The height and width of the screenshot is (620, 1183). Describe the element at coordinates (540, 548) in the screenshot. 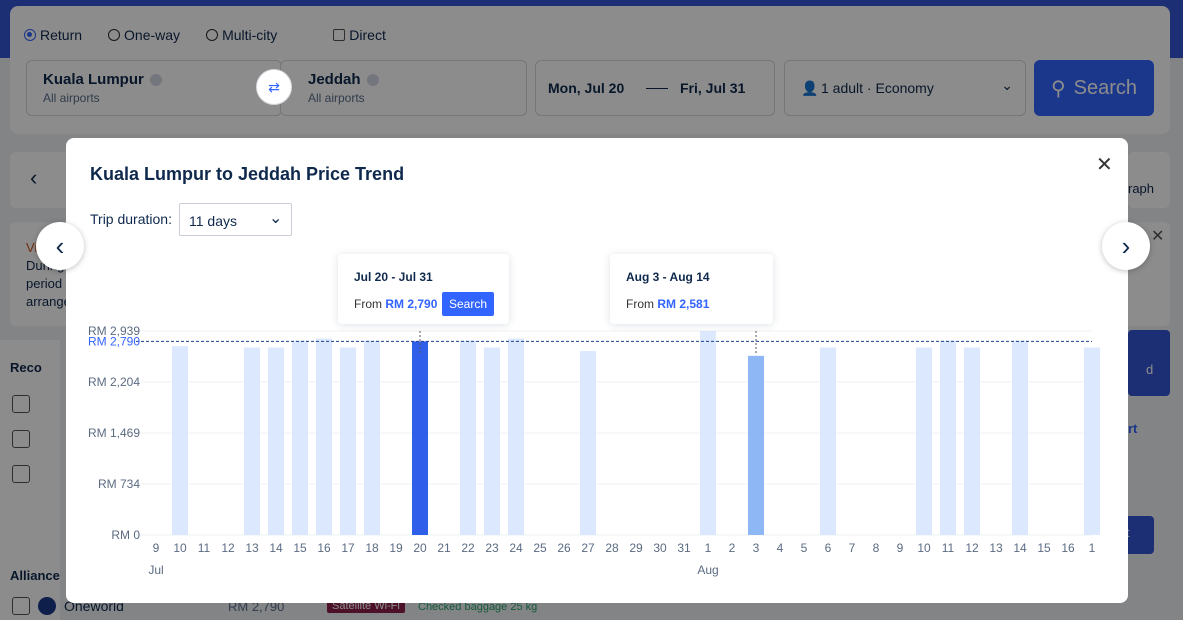

I see `x-tick-label: 25` at that location.